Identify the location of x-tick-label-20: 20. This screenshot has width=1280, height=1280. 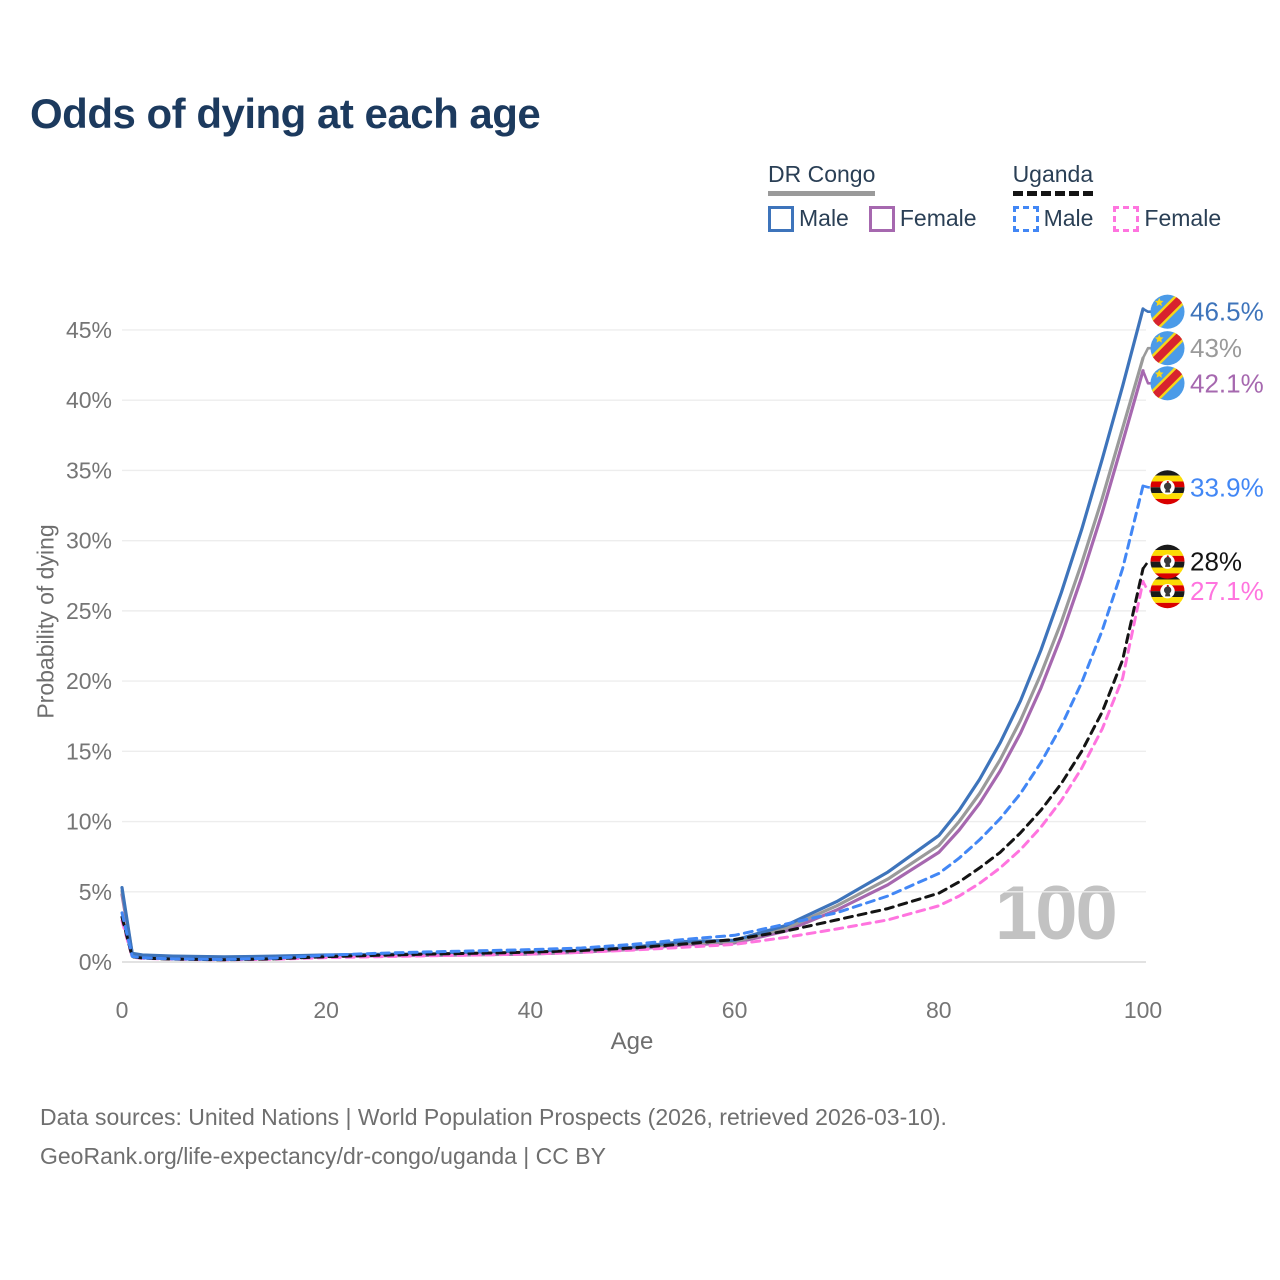
(326, 1010).